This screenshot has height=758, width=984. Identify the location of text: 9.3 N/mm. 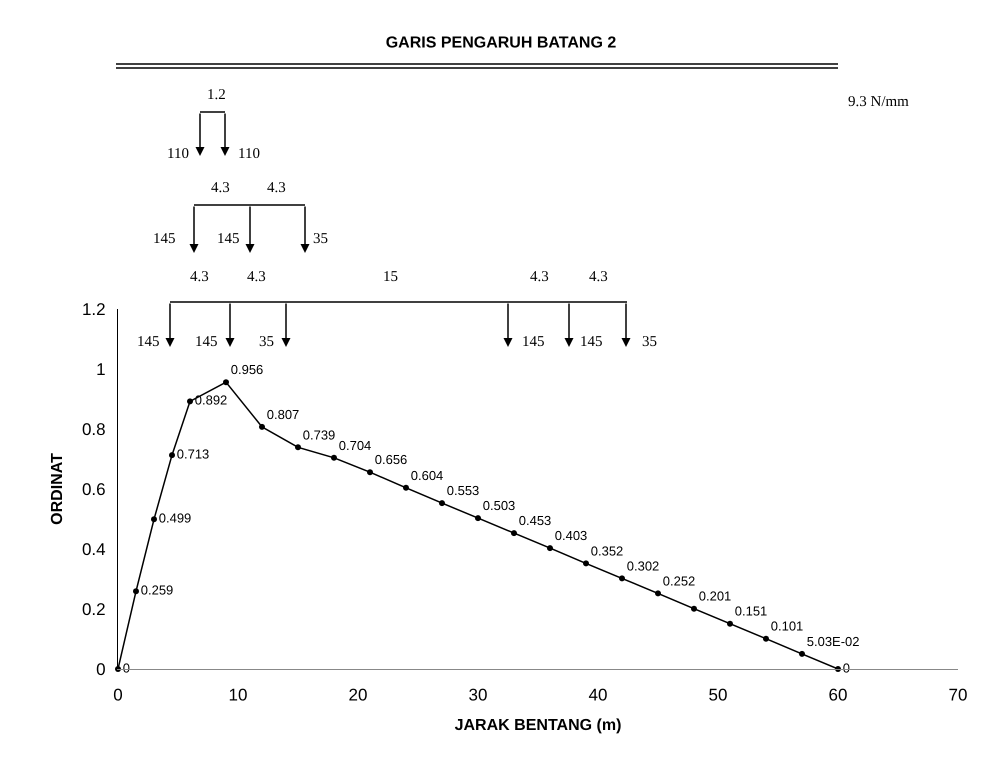
(879, 102).